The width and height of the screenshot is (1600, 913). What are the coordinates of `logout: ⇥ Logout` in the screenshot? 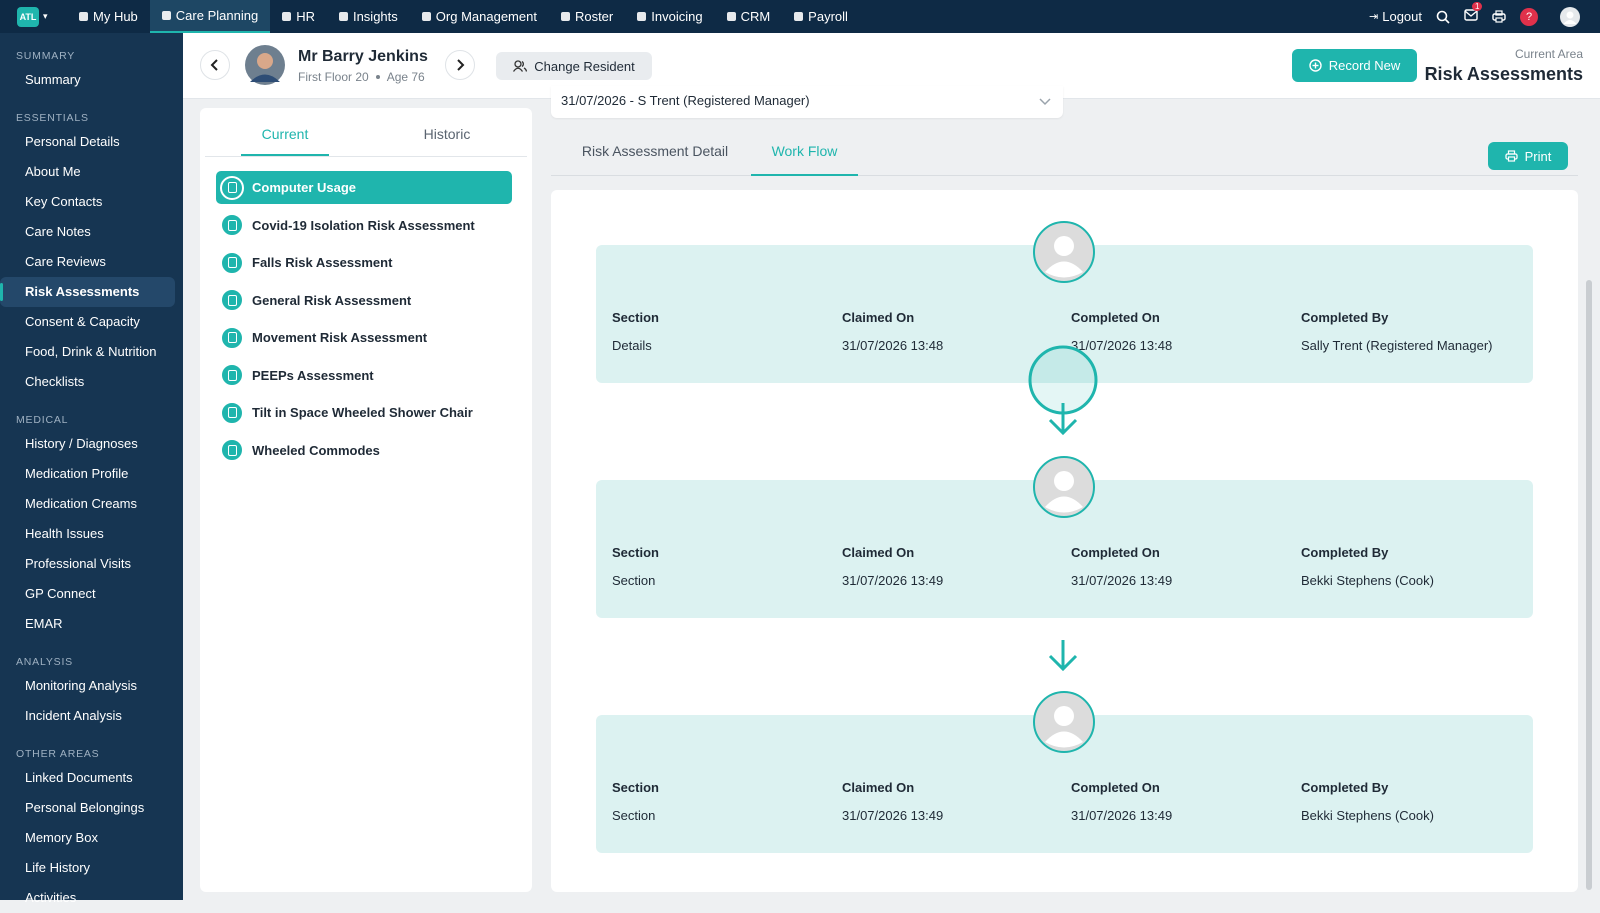 It's located at (1395, 16).